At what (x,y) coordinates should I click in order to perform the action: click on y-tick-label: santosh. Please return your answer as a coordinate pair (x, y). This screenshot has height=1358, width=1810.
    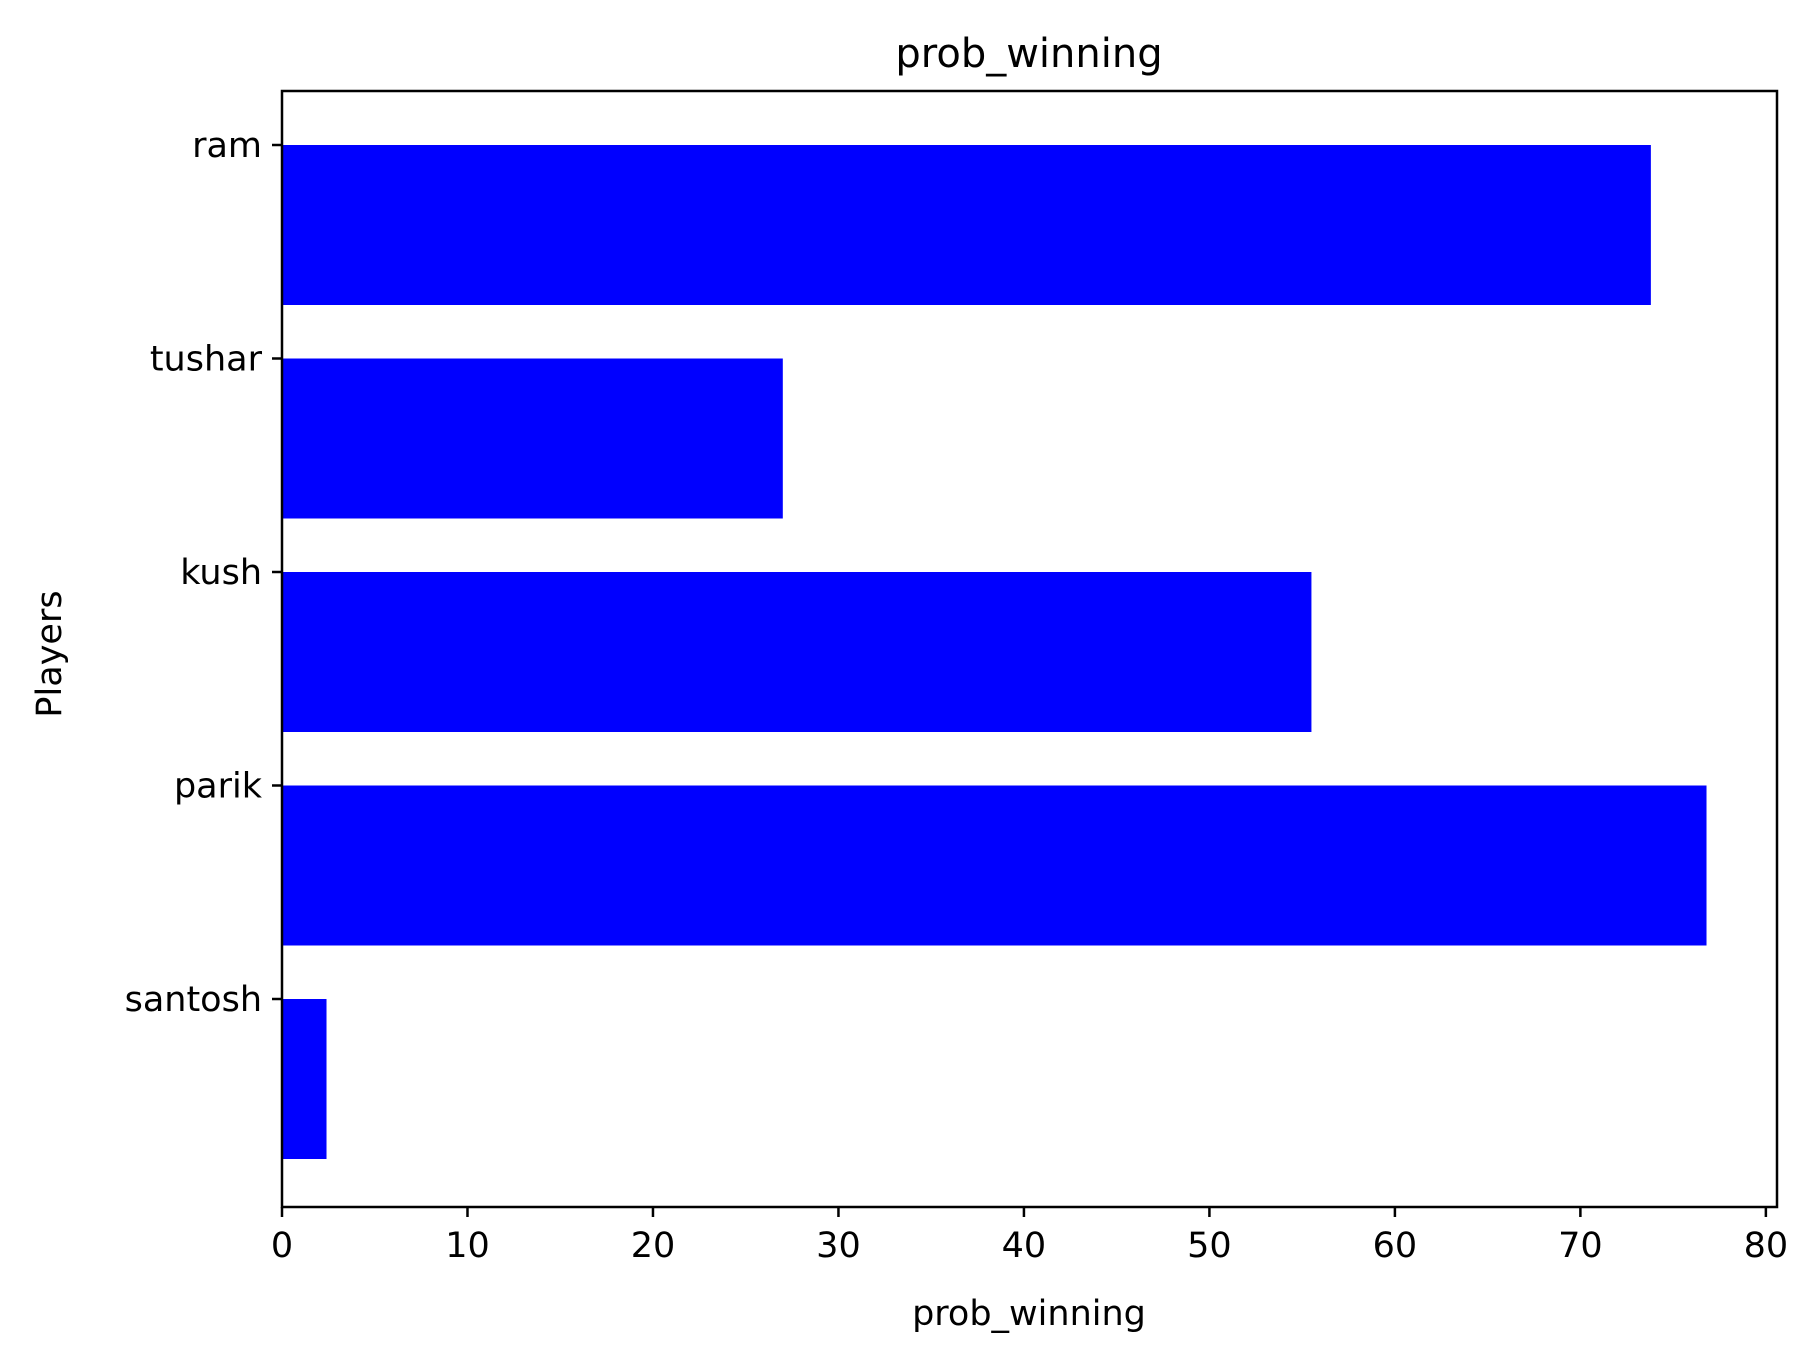
    Looking at the image, I should click on (193, 1000).